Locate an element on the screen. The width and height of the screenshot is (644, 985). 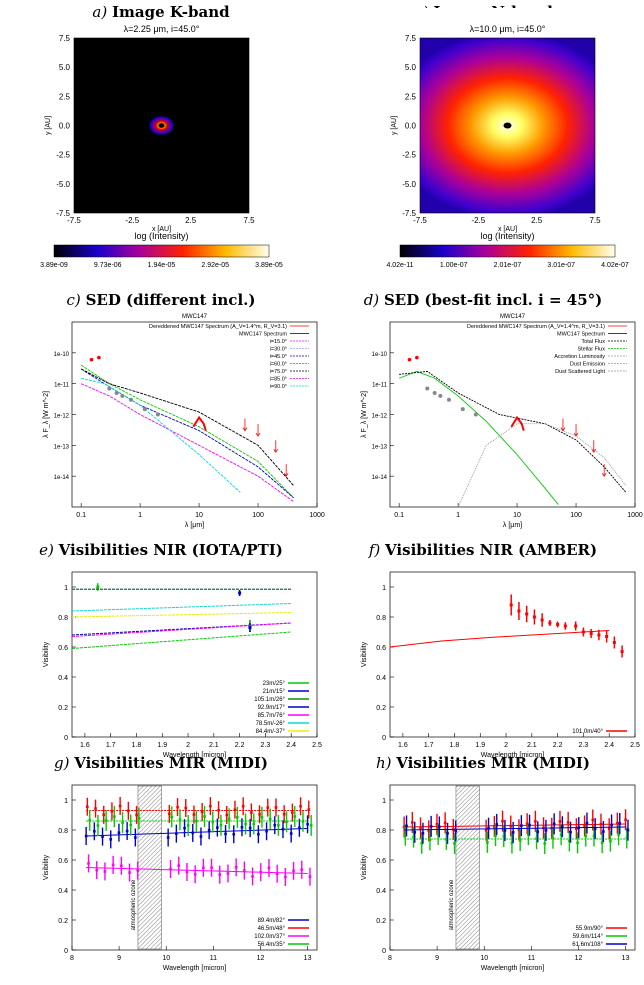
x-tick-label: 10 is located at coordinates (517, 515).